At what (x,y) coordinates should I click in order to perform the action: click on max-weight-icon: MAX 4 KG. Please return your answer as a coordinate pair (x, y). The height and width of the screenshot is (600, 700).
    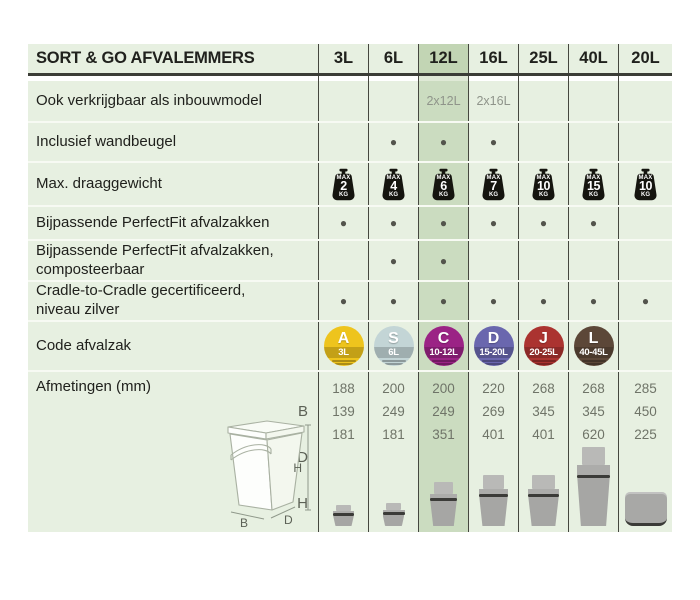
    Looking at the image, I should click on (393, 184).